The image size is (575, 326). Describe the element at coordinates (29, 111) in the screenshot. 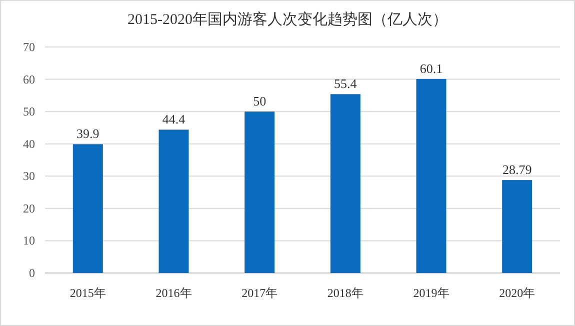

I see `y-tick-label: 50` at that location.